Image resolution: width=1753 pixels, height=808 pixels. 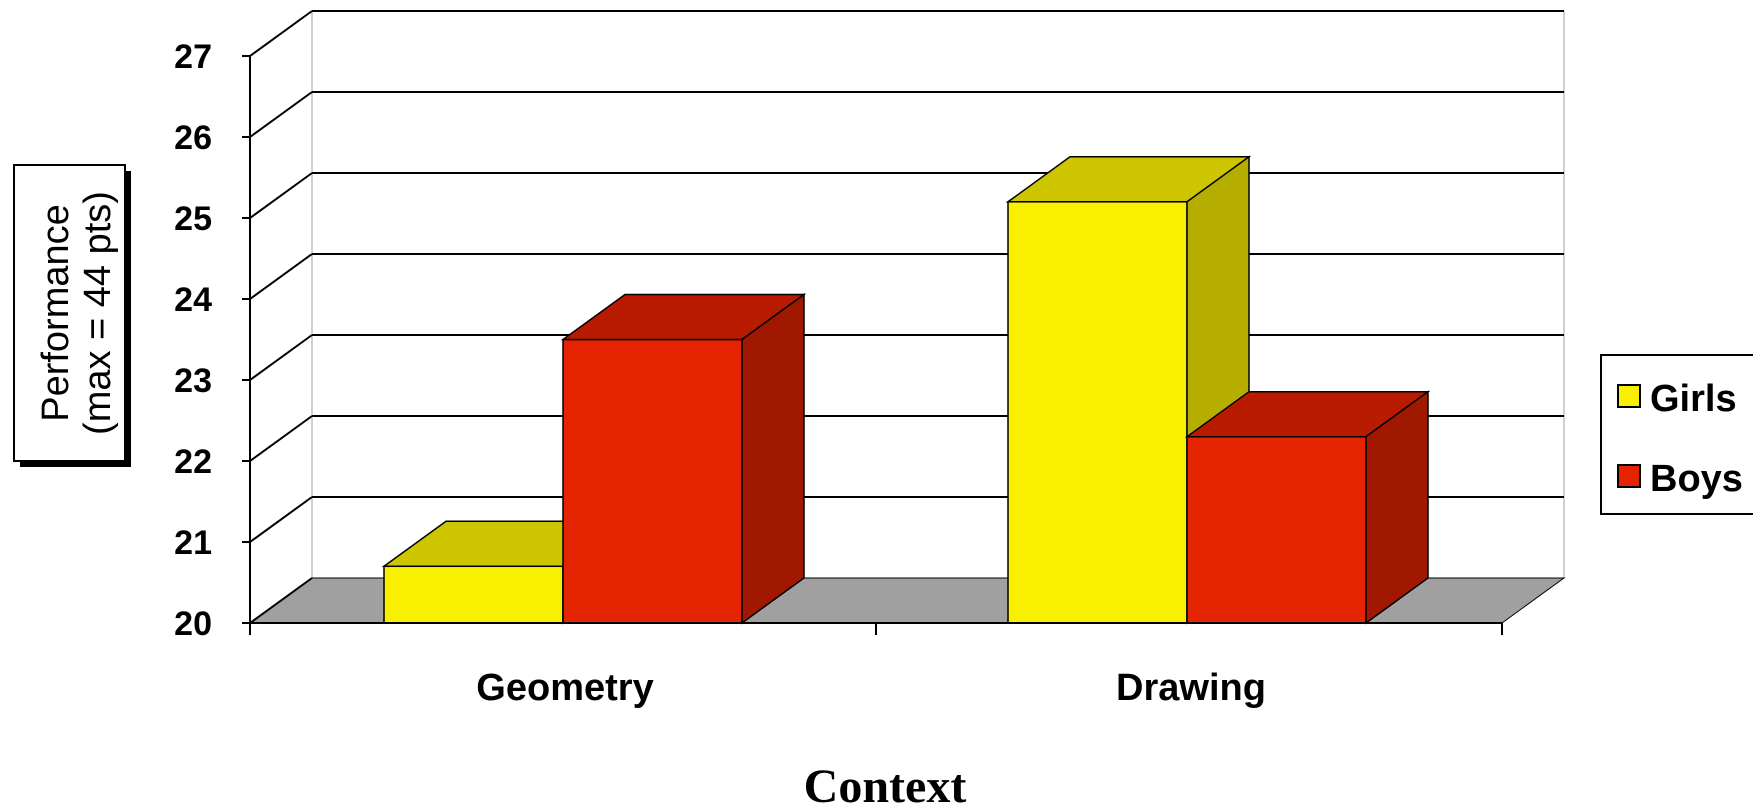 I want to click on x-category-label: Drawing, so click(x=1191, y=688).